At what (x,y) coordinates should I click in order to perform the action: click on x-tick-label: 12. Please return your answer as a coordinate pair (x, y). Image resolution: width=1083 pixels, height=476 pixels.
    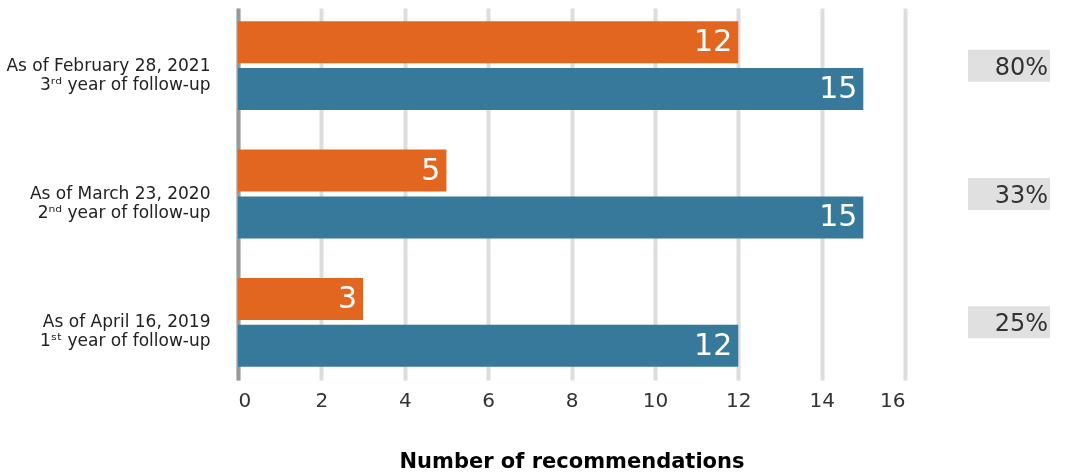
    Looking at the image, I should click on (739, 399).